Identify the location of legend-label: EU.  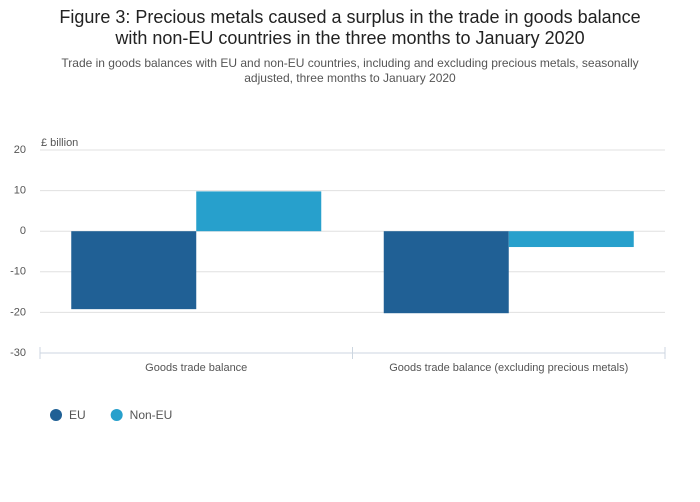
(77, 415).